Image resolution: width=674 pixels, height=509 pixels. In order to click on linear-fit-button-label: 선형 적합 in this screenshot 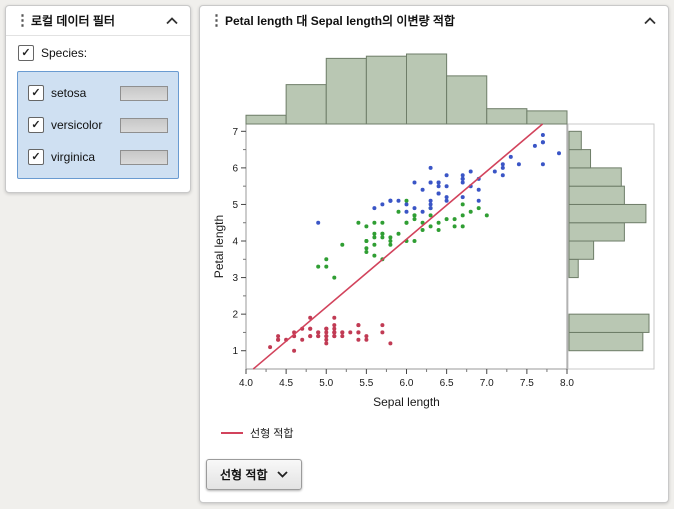, I will do `click(244, 475)`.